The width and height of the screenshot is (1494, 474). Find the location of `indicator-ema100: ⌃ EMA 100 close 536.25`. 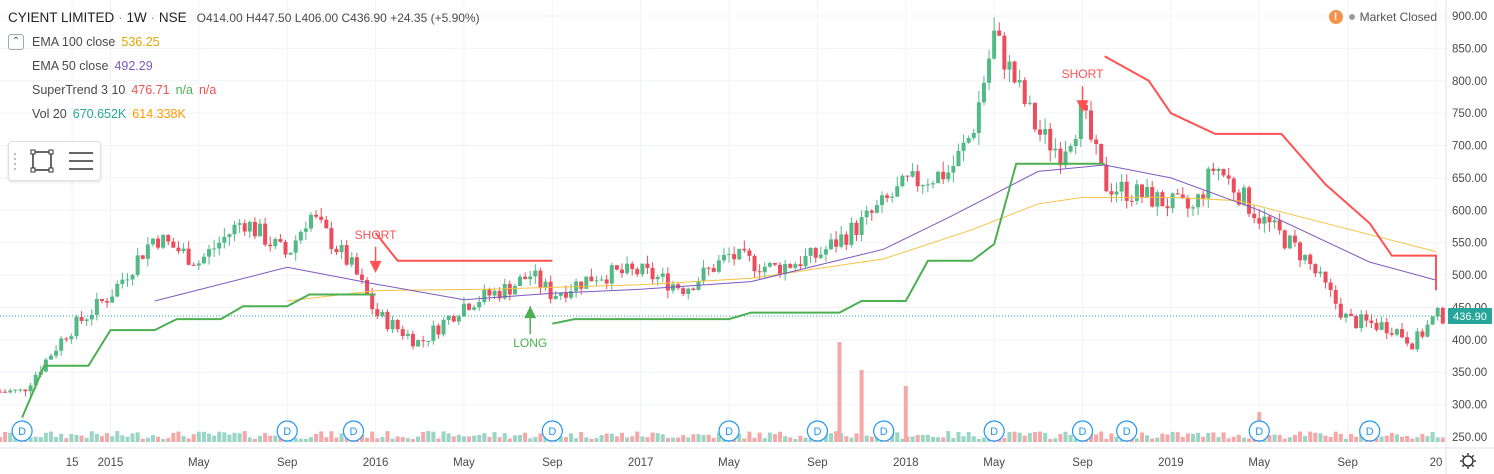

indicator-ema100: ⌃ EMA 100 close 536.25 is located at coordinates (244, 42).